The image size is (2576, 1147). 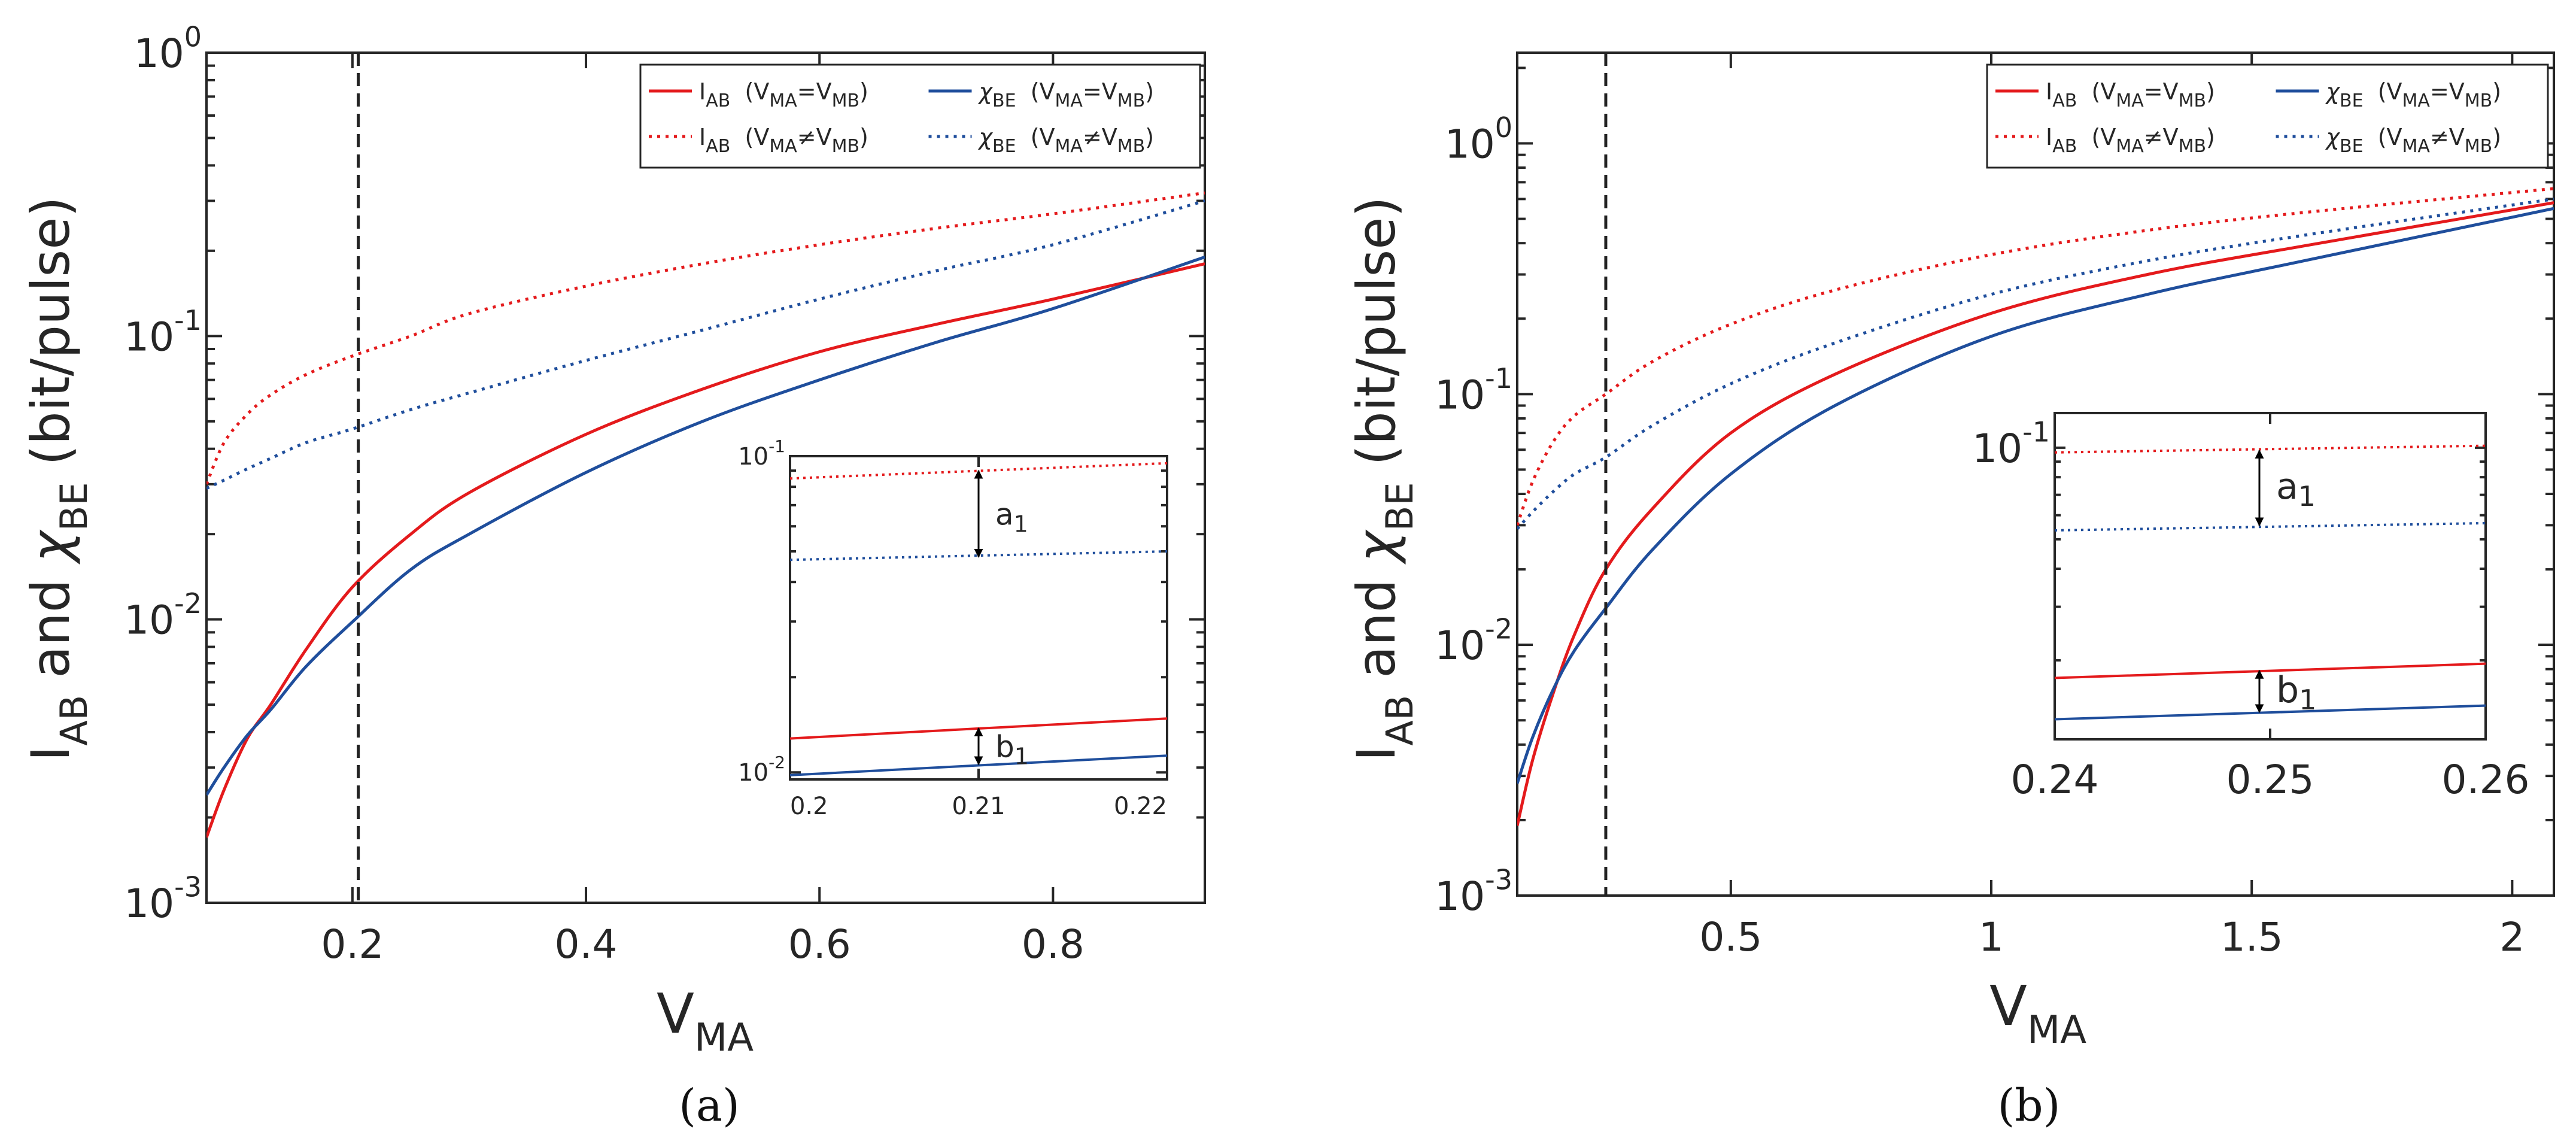 What do you see at coordinates (2486, 780) in the screenshot?
I see `inset-x-tick-label: 0.26` at bounding box center [2486, 780].